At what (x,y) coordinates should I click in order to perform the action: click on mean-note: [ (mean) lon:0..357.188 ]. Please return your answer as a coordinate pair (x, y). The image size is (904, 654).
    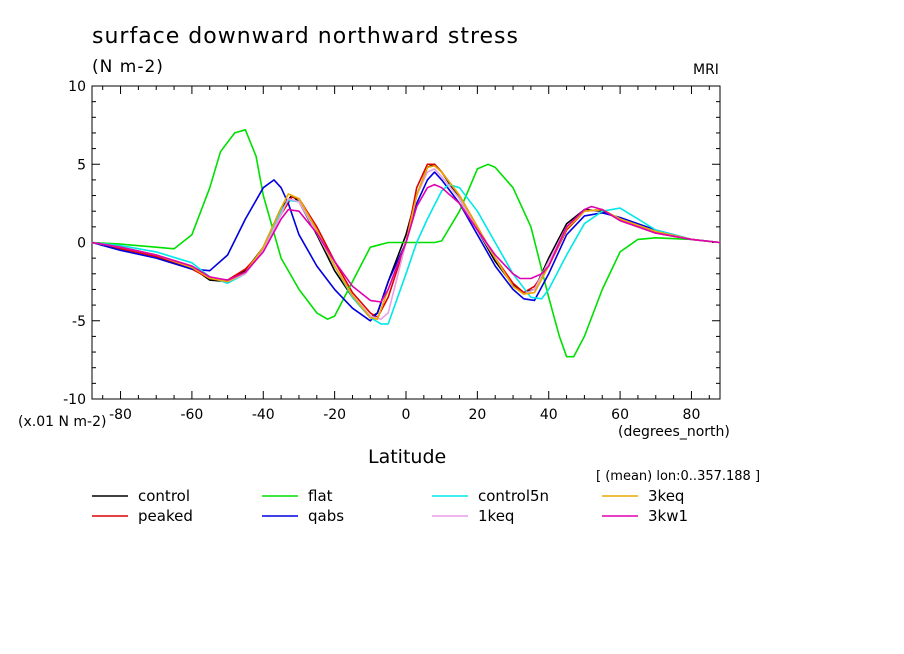
    Looking at the image, I should click on (678, 476).